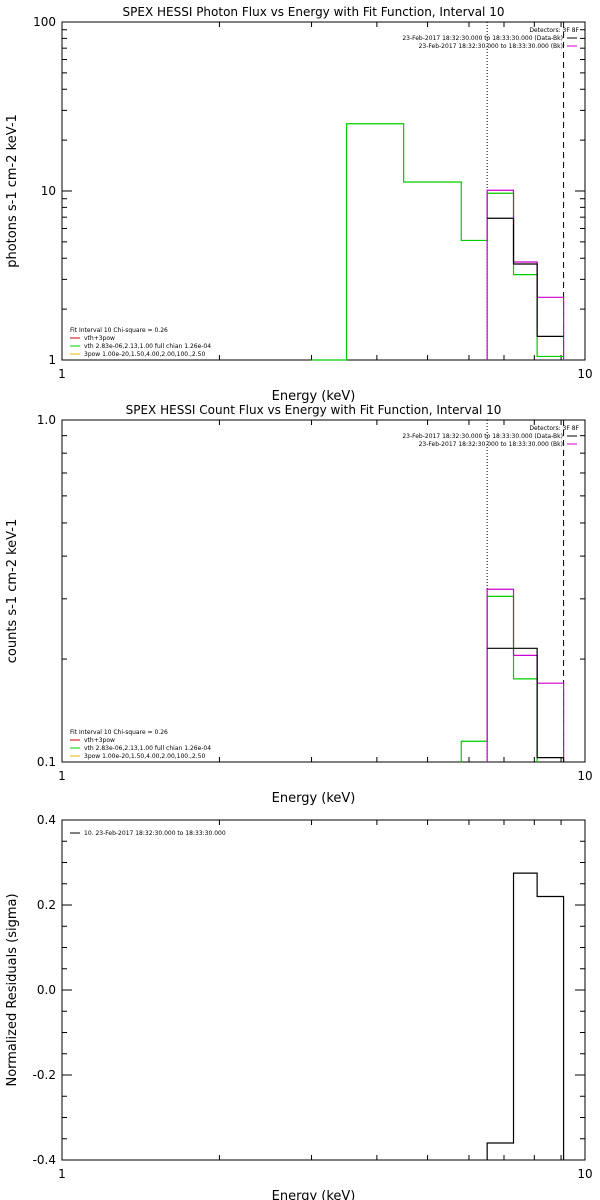  Describe the element at coordinates (46, 820) in the screenshot. I see `y-tick-label: 0.4` at that location.